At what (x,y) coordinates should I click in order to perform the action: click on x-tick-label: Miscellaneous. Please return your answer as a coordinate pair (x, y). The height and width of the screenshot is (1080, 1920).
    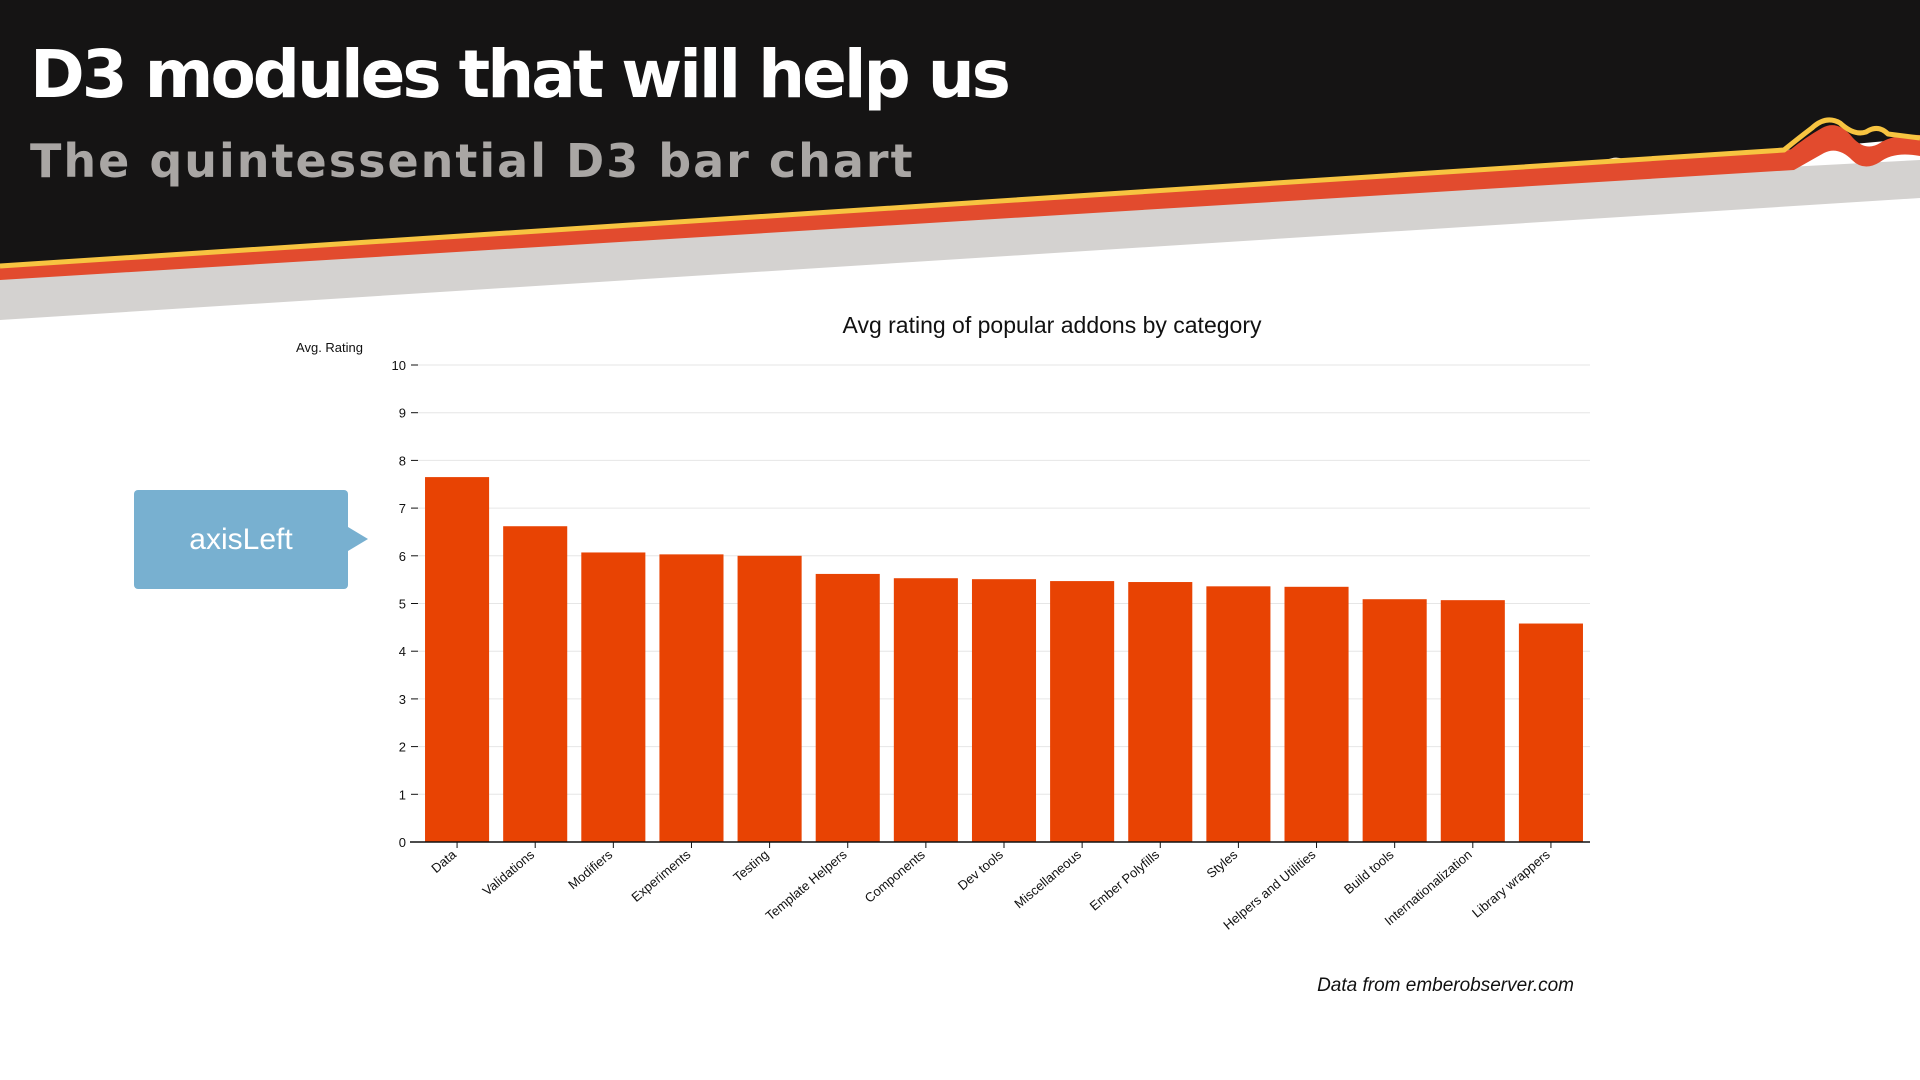
    Looking at the image, I should click on (1047, 878).